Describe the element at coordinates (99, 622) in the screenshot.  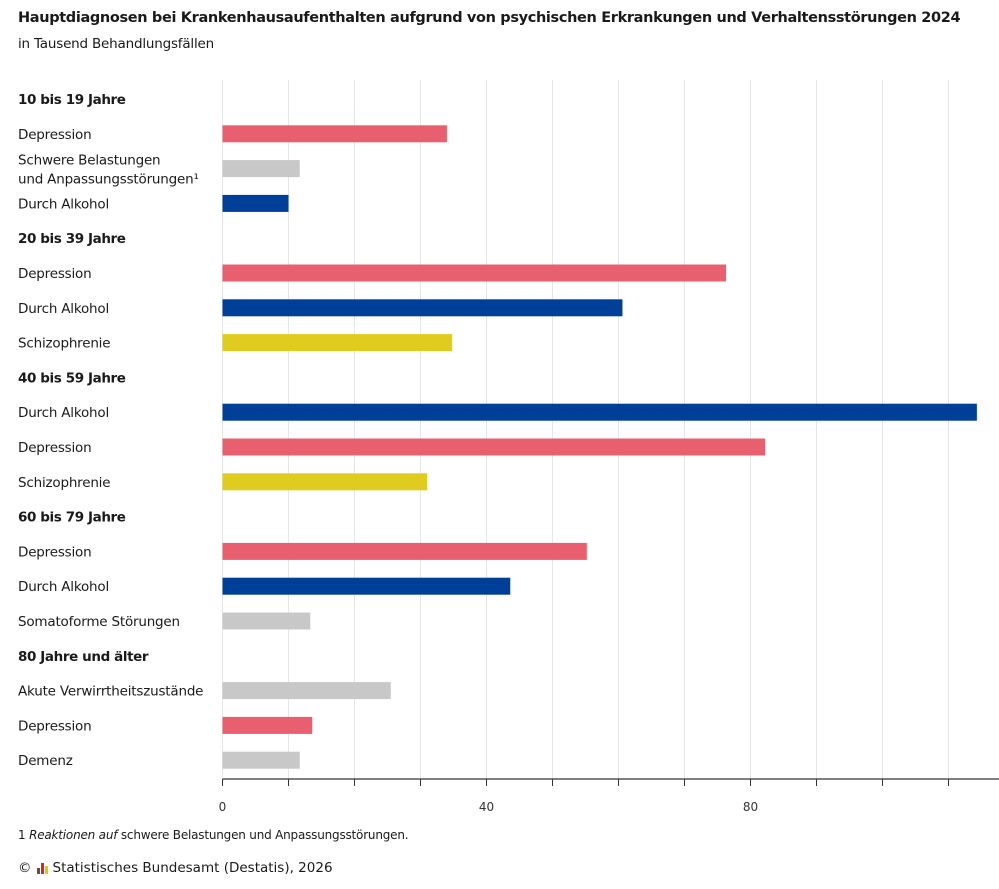
I see `bar-label: Somatoforme Störungen` at that location.